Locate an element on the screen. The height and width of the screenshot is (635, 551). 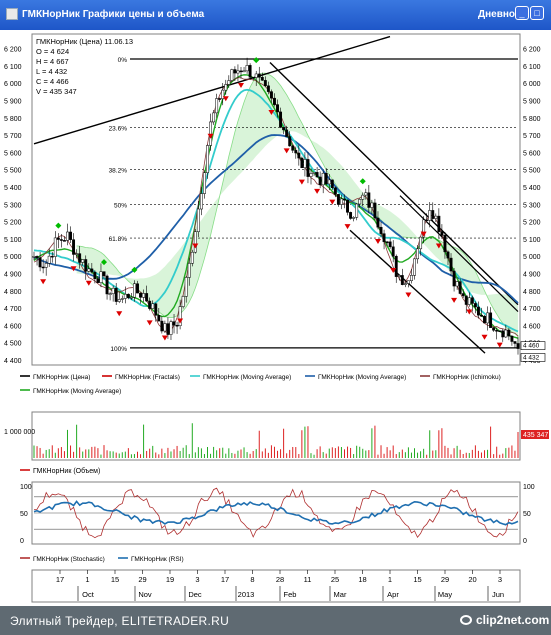
y-tick-right: 4 900 is located at coordinates (532, 275).